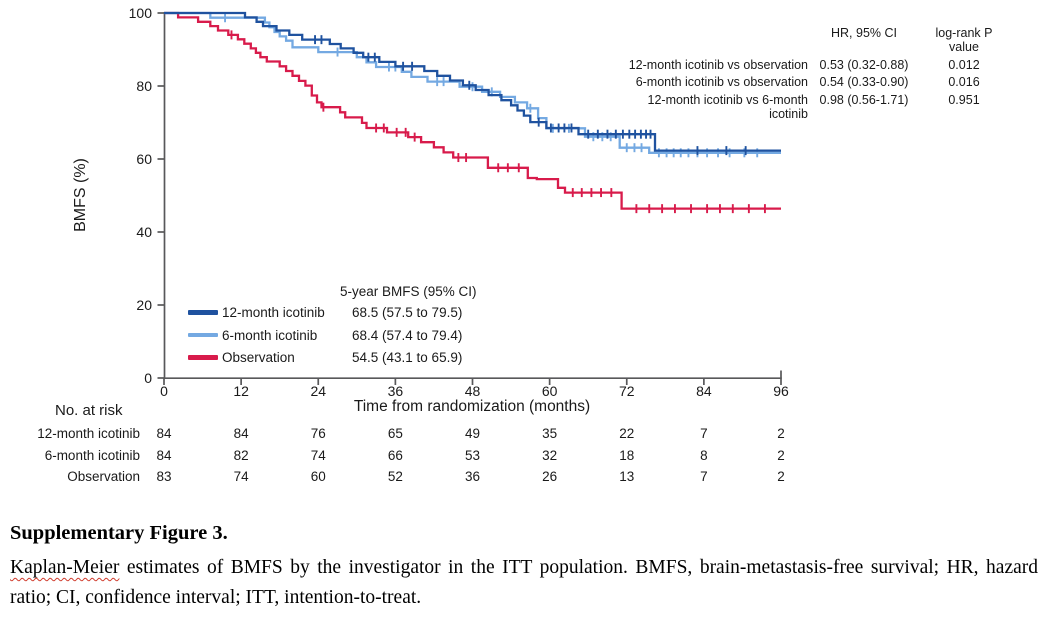 The width and height of the screenshot is (1047, 639). Describe the element at coordinates (258, 357) in the screenshot. I see `legend-label: Observation` at that location.